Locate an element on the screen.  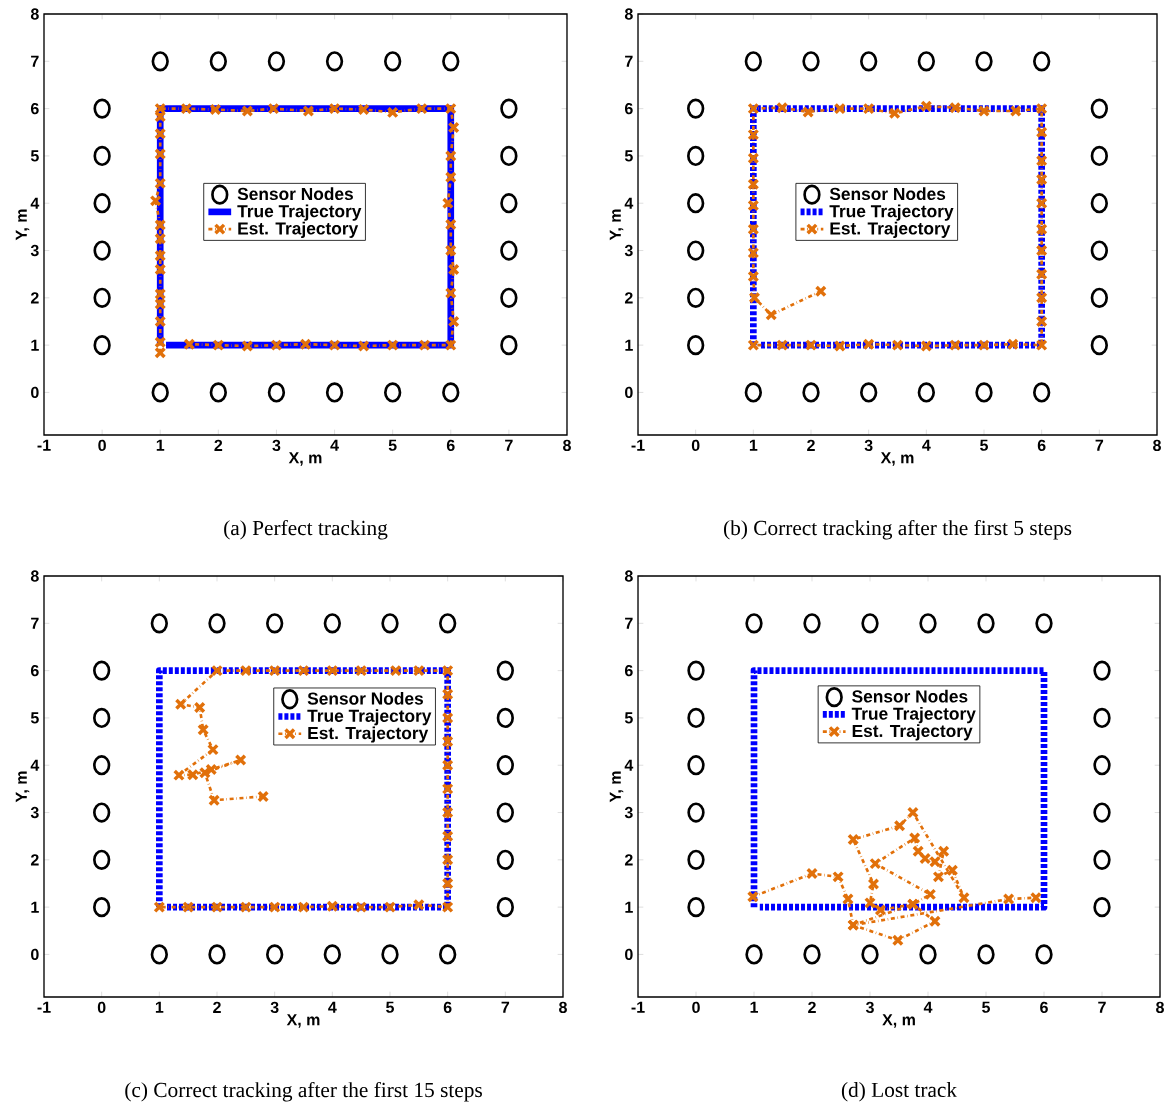
text: (b) Correct tracking after the first 5 steps is located at coordinates (897, 529).